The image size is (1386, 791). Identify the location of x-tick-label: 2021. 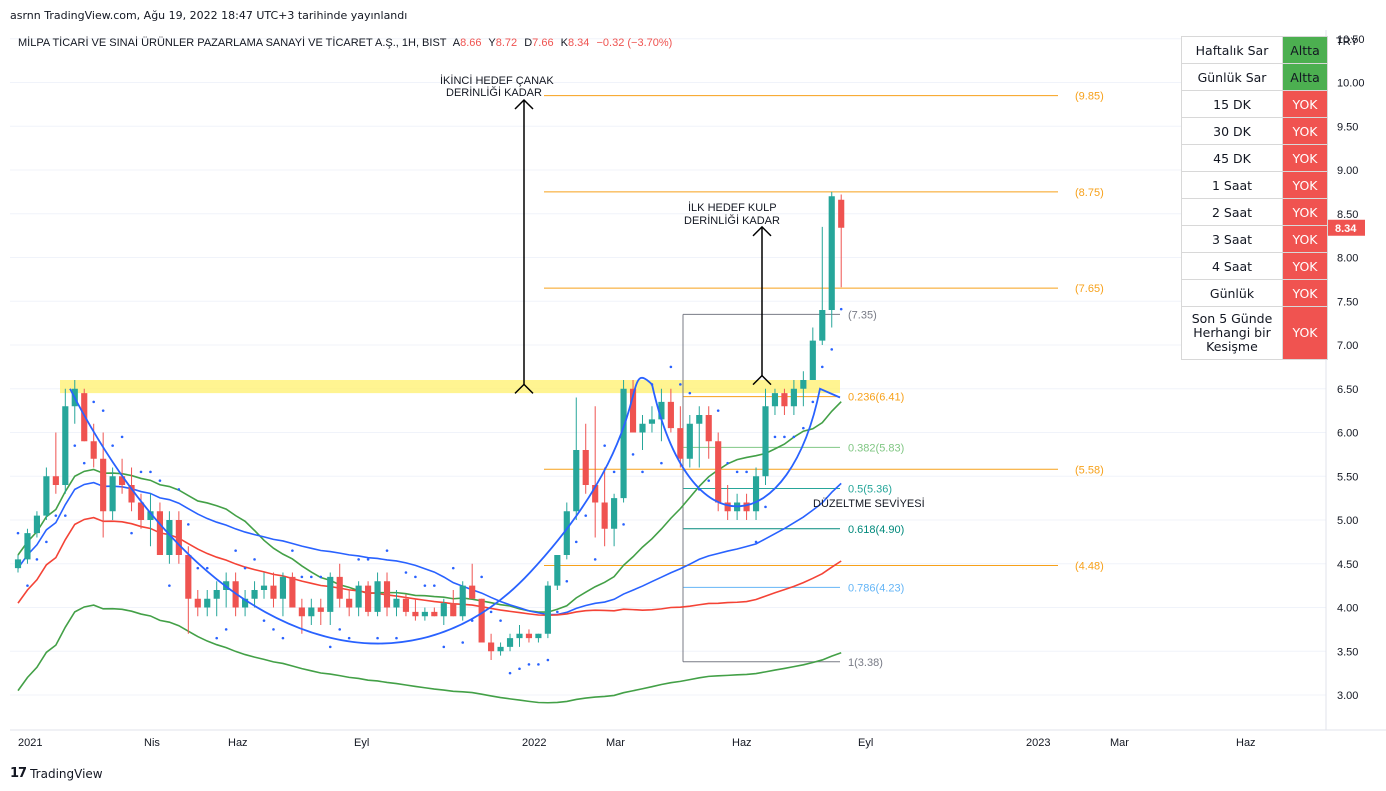
(30, 743).